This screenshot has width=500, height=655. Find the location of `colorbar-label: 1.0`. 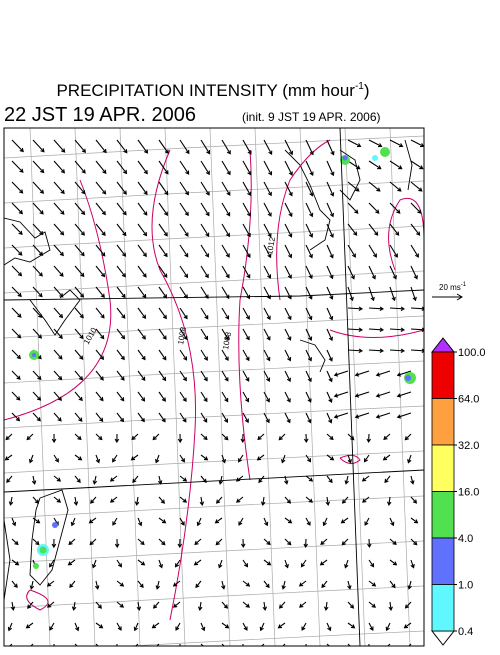

colorbar-label: 1.0 is located at coordinates (465, 586).